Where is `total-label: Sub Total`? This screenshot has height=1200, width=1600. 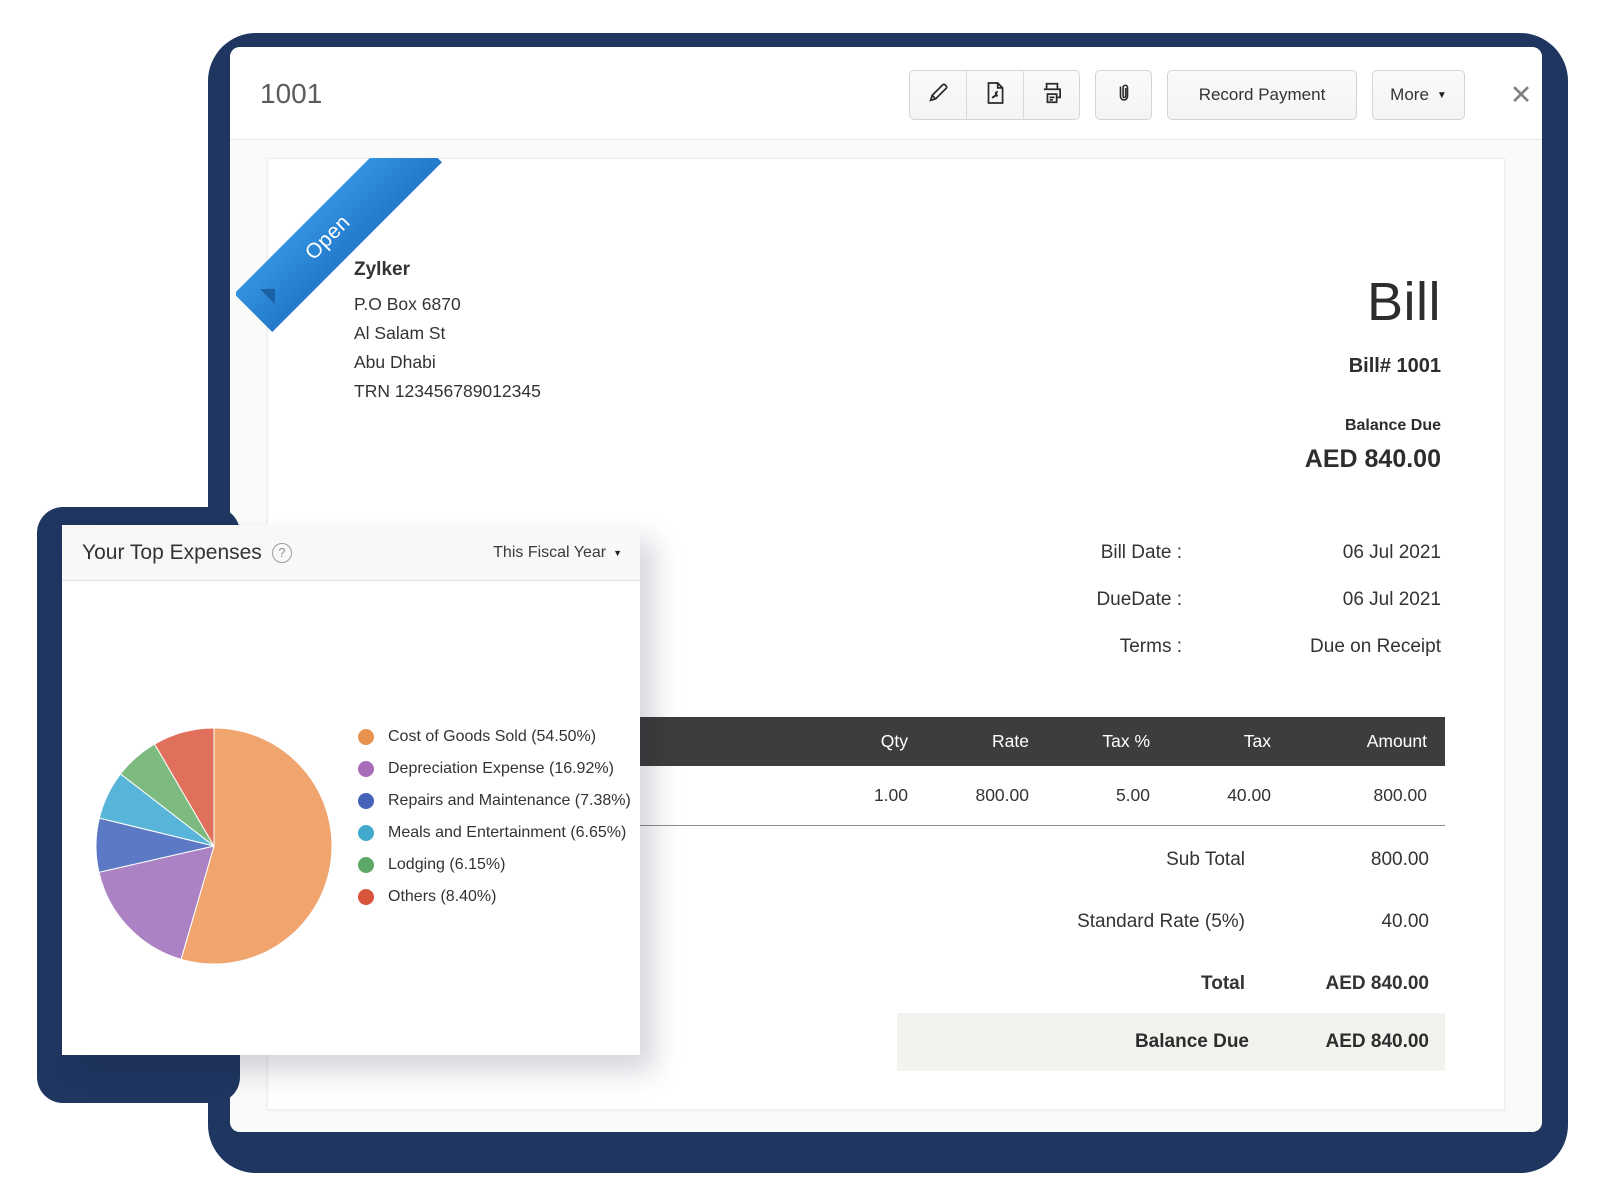 total-label: Sub Total is located at coordinates (1205, 859).